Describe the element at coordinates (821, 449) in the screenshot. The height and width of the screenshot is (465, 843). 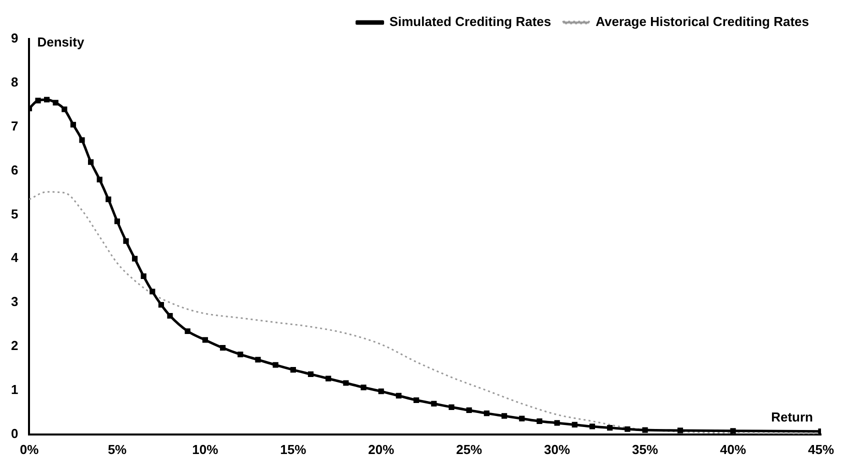
I see `x-tick-label: 45%` at that location.